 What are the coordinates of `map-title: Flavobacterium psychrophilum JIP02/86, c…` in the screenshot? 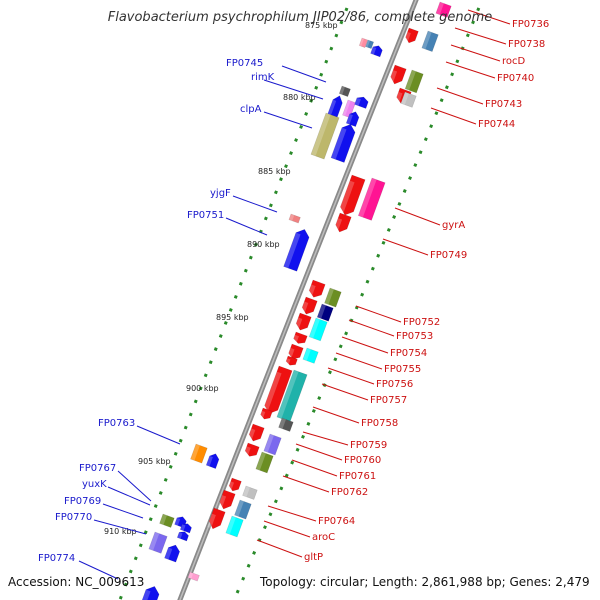 It's located at (300, 17).